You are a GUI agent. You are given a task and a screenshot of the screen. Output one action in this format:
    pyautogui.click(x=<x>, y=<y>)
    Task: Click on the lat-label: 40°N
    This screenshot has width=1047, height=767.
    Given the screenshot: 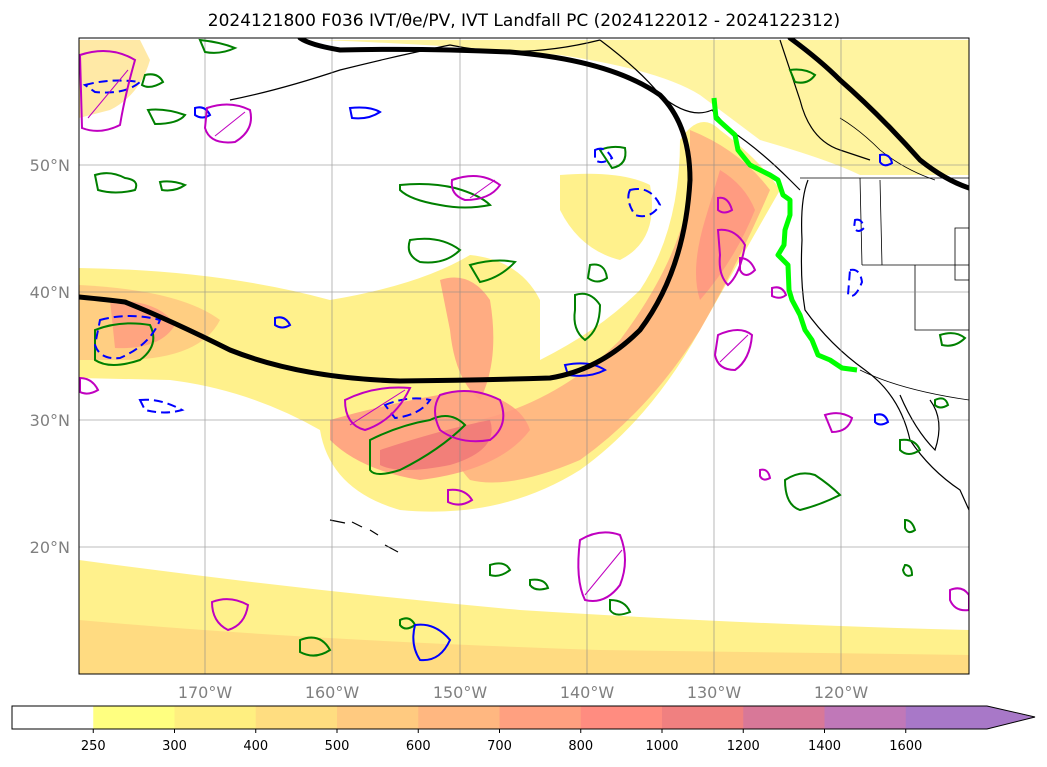 What is the action you would take?
    pyautogui.click(x=50, y=292)
    